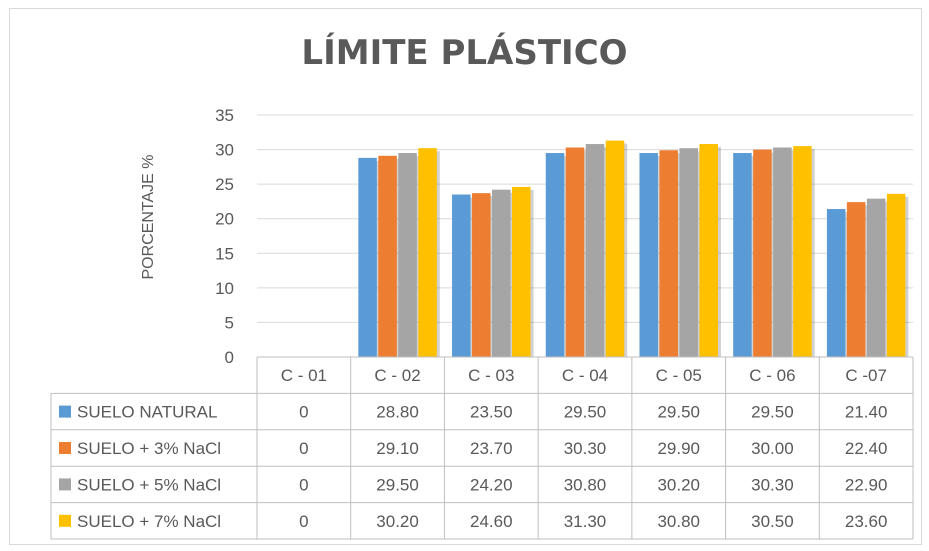 This screenshot has width=929, height=551. What do you see at coordinates (224, 115) in the screenshot?
I see `y-tick-label: 35` at bounding box center [224, 115].